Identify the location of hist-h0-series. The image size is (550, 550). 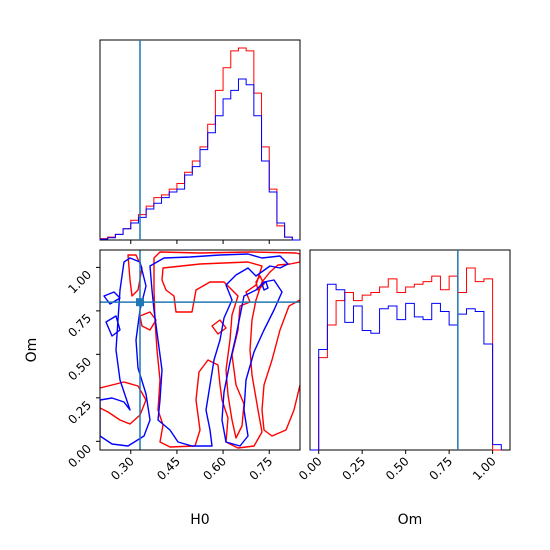
(199, 144).